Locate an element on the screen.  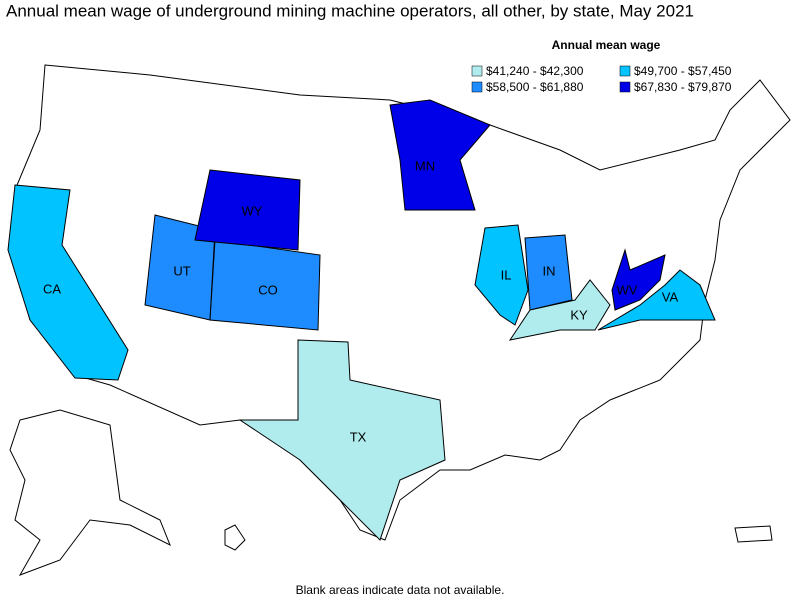
state-label: UT is located at coordinates (181, 270).